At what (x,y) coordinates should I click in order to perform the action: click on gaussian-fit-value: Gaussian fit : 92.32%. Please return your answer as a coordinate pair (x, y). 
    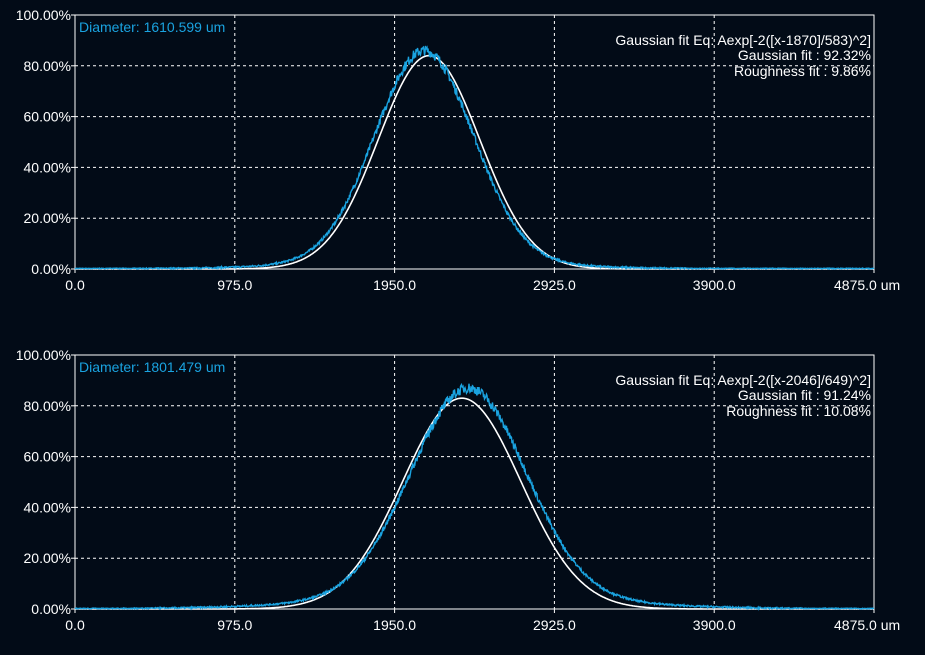
    Looking at the image, I should click on (804, 55).